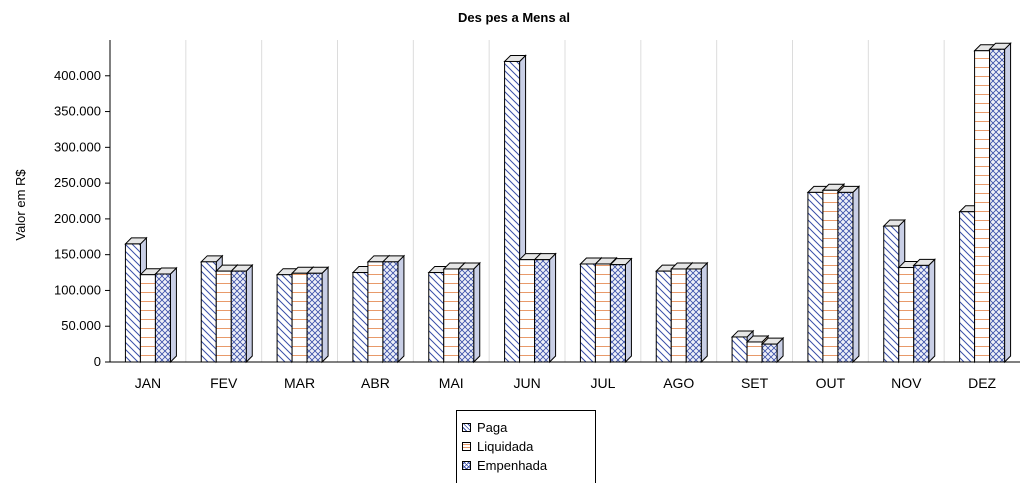 Image resolution: width=1026 pixels, height=488 pixels. Describe the element at coordinates (891, 294) in the screenshot. I see `bar-paga-nov` at that location.